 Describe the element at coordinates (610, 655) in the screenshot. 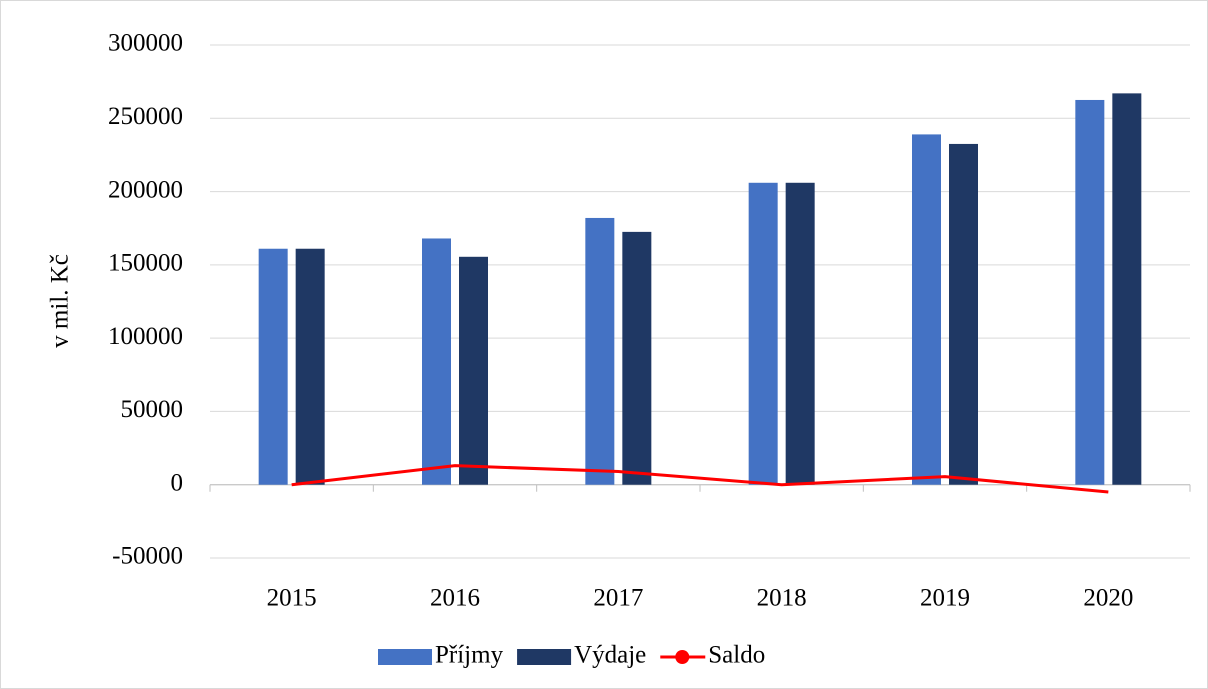

I see `legend-label: Výdaje` at that location.